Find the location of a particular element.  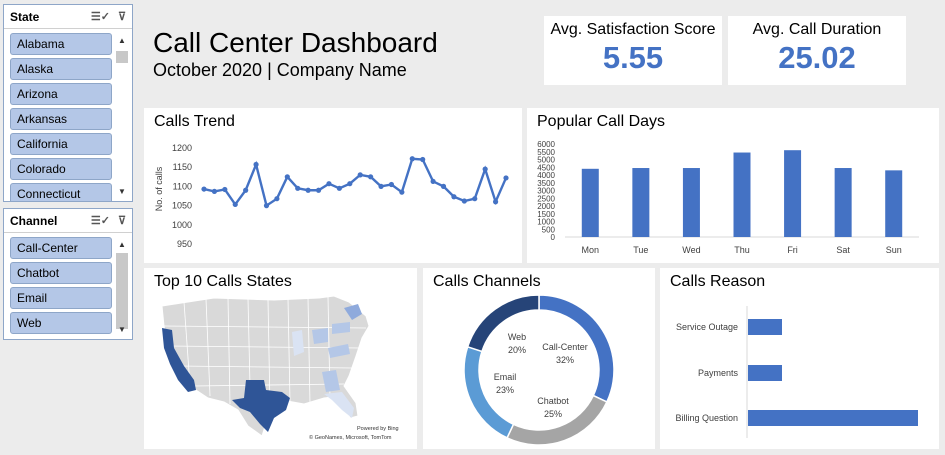

y-tick-label: 1050 is located at coordinates (182, 206).